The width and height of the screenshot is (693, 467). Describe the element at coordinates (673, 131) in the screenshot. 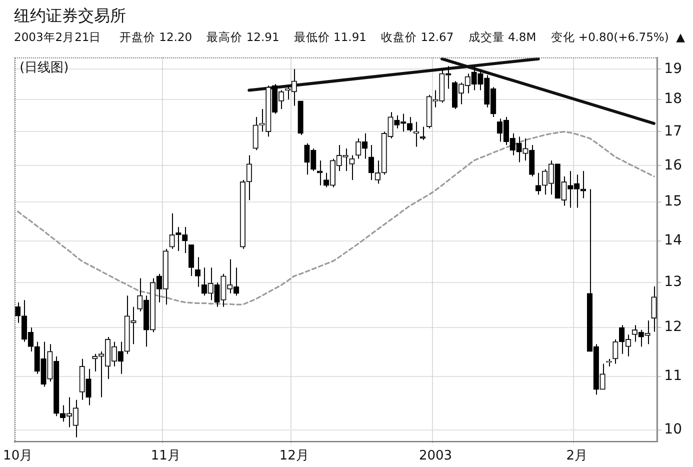

I see `y-tick-label: 17` at that location.